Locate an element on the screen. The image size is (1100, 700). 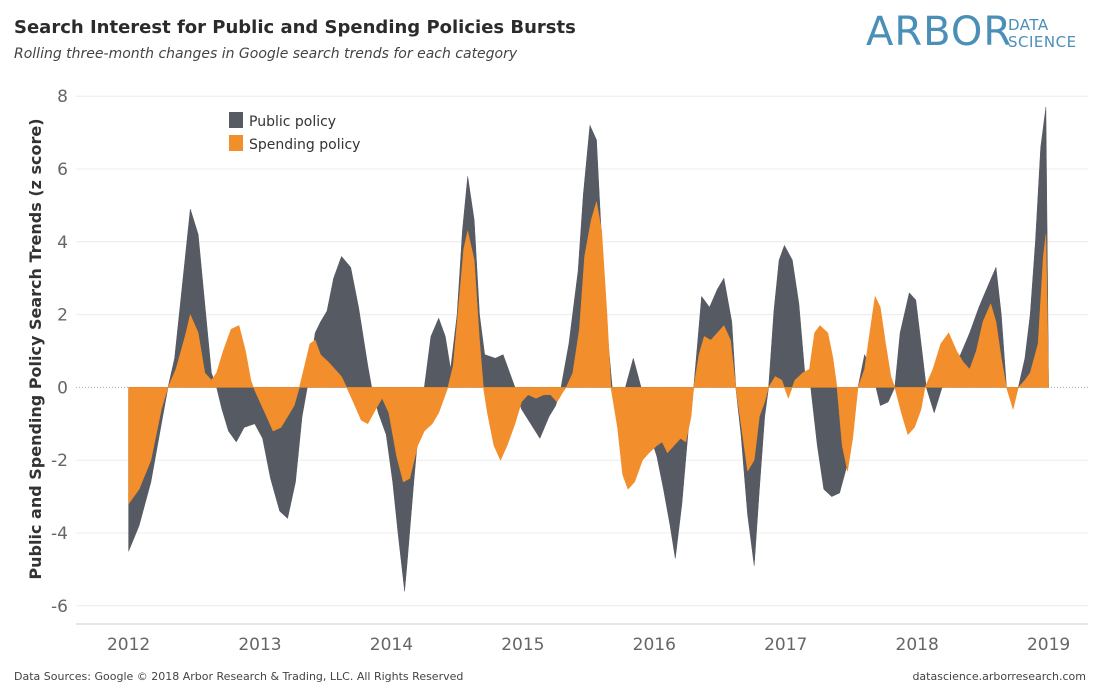
y-tick-label: -2 is located at coordinates (59, 461).